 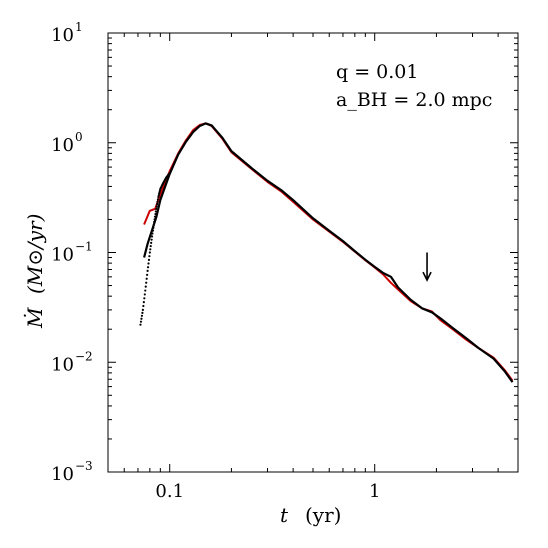 What do you see at coordinates (427, 276) in the screenshot?
I see `arrow-head` at bounding box center [427, 276].